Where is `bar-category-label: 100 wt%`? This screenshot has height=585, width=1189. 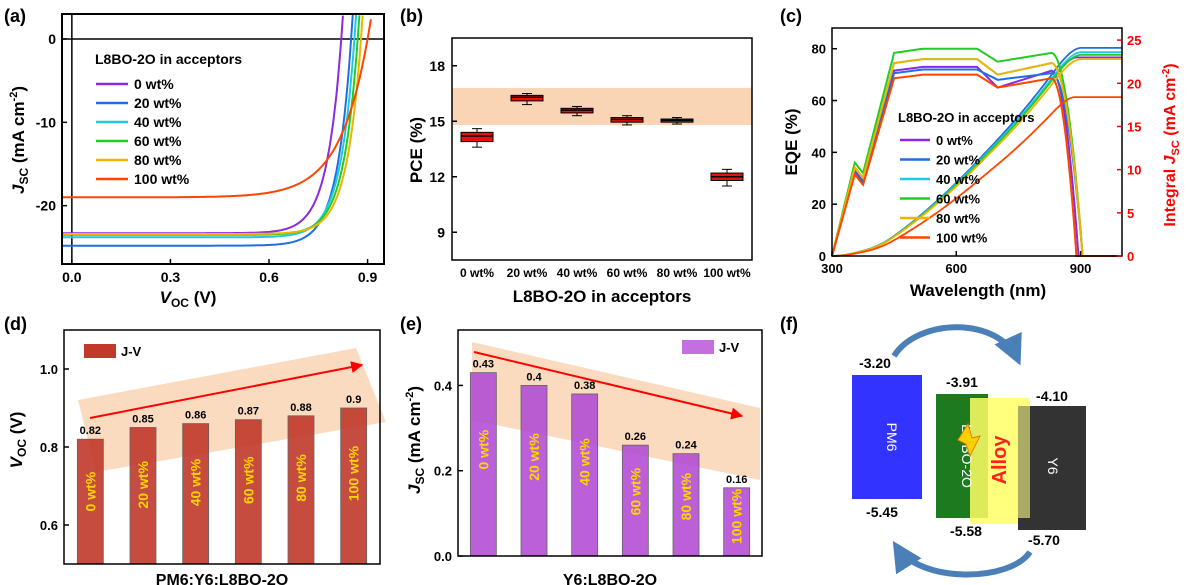
bar-category-label: 100 wt% is located at coordinates (737, 516).